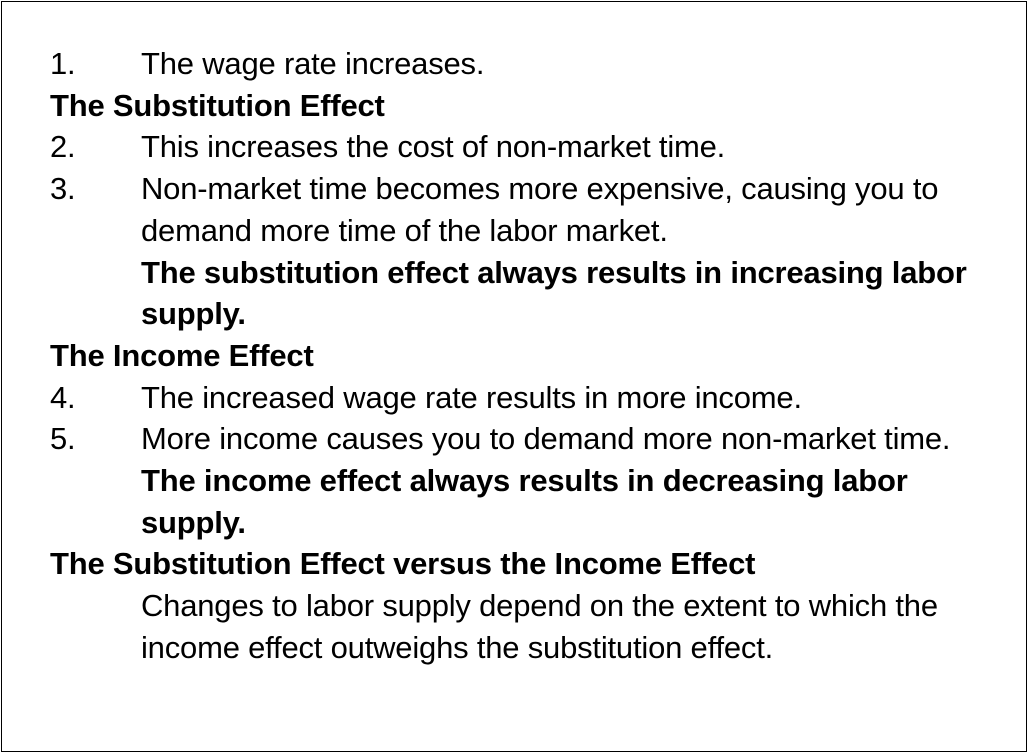 The height and width of the screenshot is (755, 1030). What do you see at coordinates (63, 189) in the screenshot?
I see `item-number: 3.` at bounding box center [63, 189].